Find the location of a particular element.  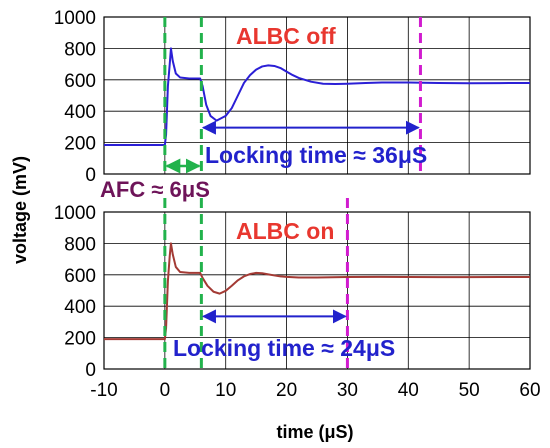

panel-title: ALBC on is located at coordinates (285, 231).